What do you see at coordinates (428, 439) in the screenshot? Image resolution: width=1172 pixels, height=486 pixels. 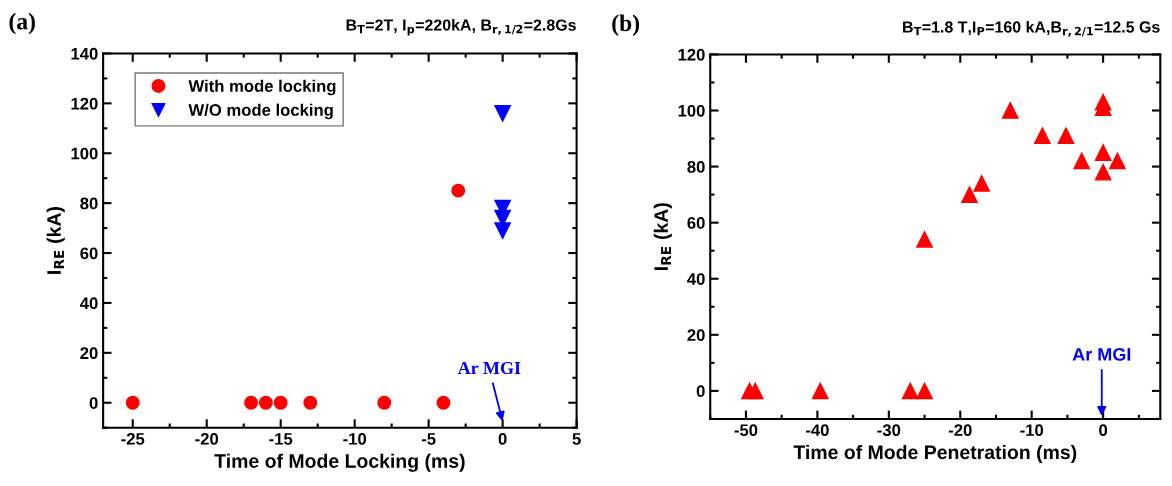 I see `x-tick-label: -5` at bounding box center [428, 439].